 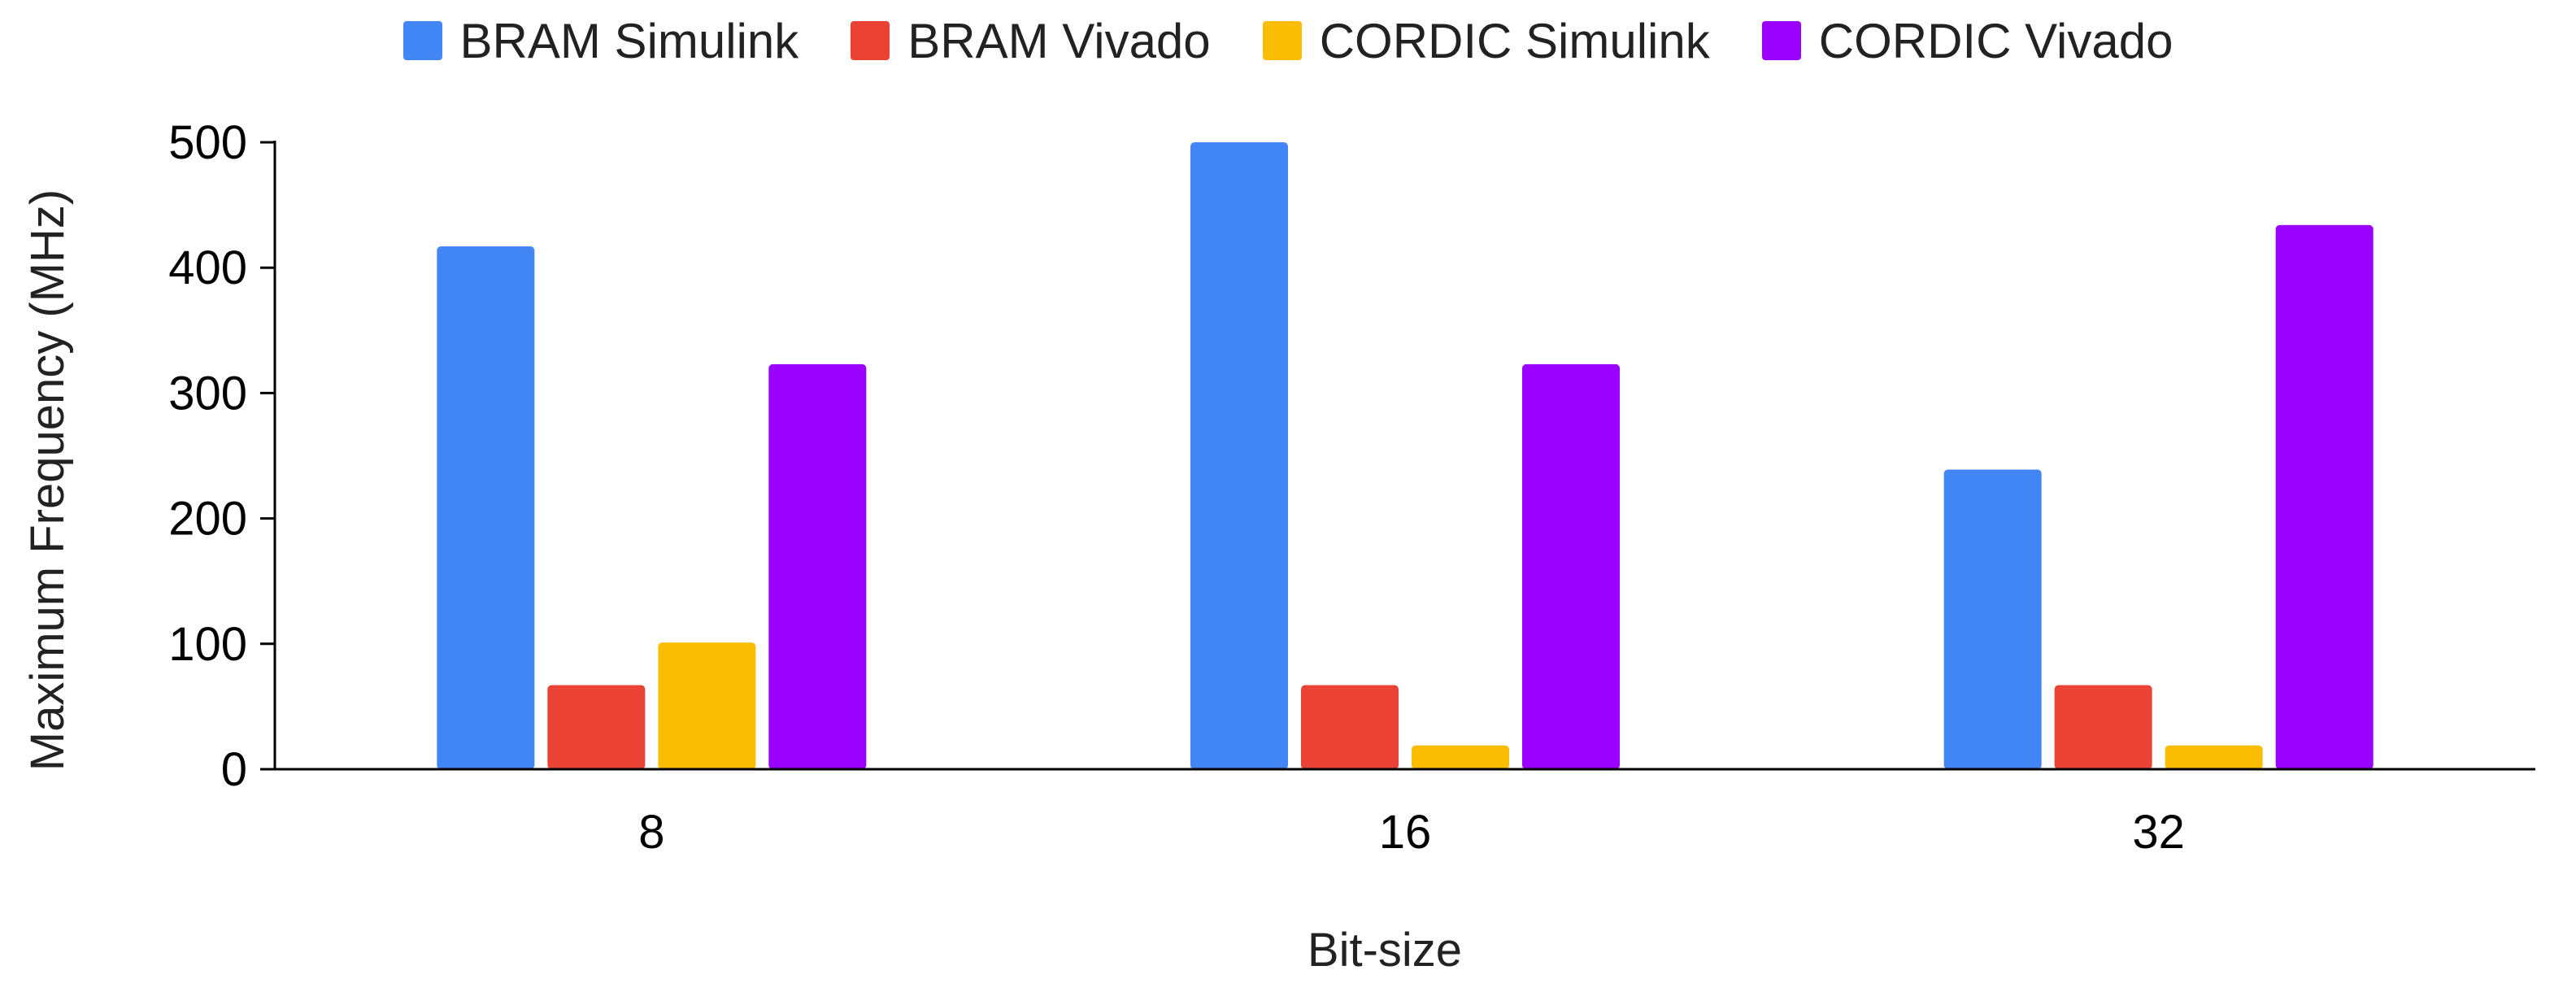 What do you see at coordinates (208, 267) in the screenshot?
I see `y-tick-label: 400` at bounding box center [208, 267].